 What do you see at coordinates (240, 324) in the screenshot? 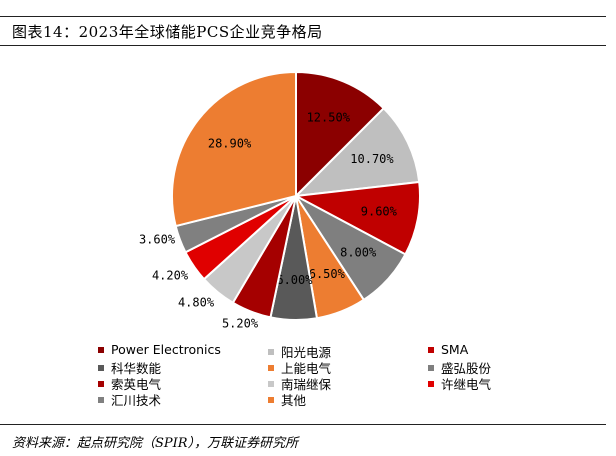
I see `slice-data-label: 5.20%` at bounding box center [240, 324].